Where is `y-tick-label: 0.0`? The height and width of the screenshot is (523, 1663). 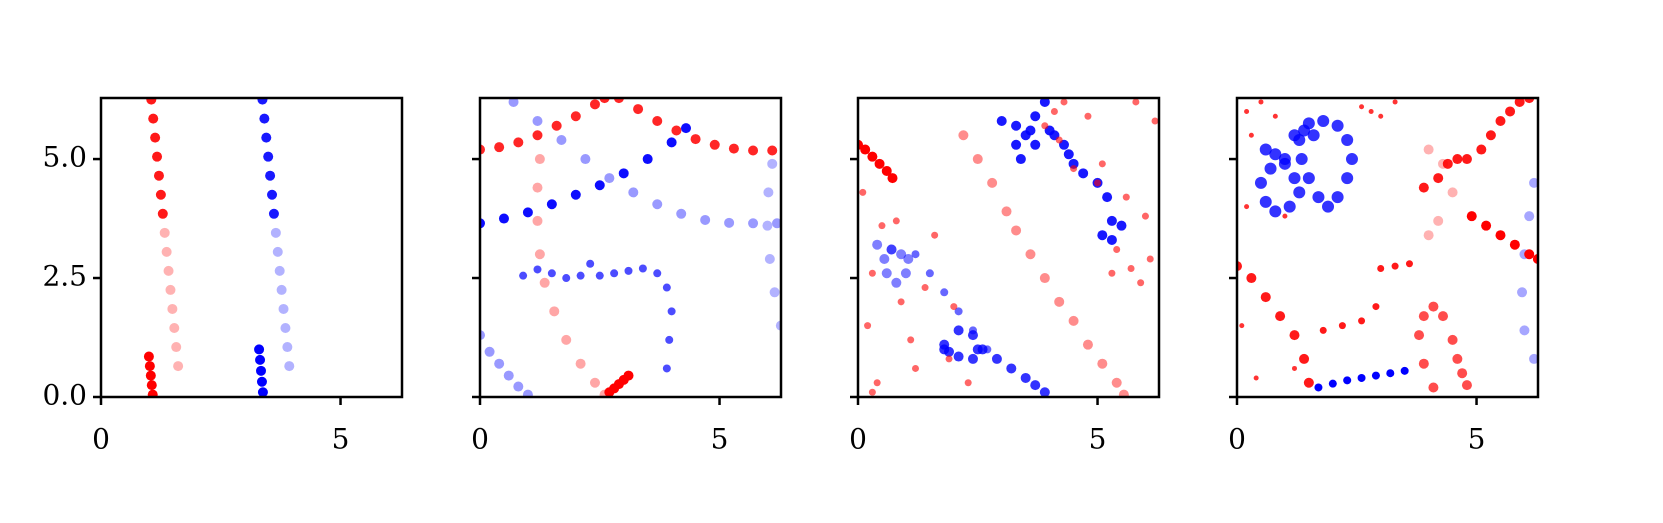 y-tick-label: 0.0 is located at coordinates (64, 395).